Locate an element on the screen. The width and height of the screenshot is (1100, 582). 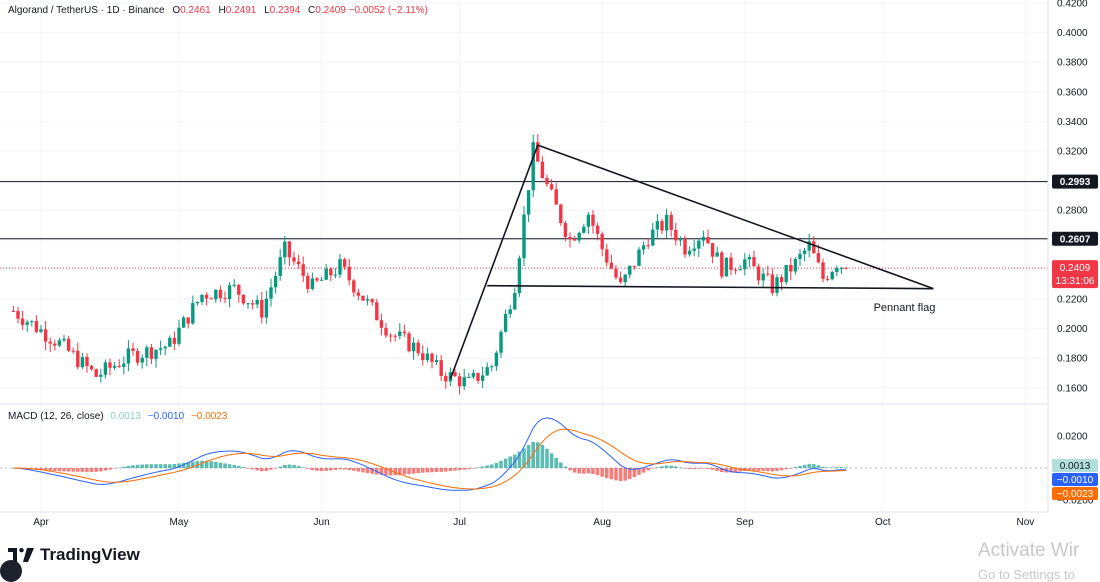
price-tick-label: 0.1800 is located at coordinates (1072, 359).